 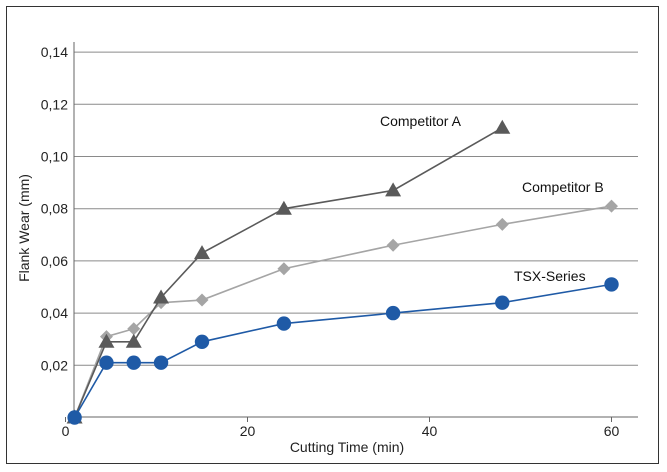 I want to click on x-tick-label: 20, so click(x=248, y=431).